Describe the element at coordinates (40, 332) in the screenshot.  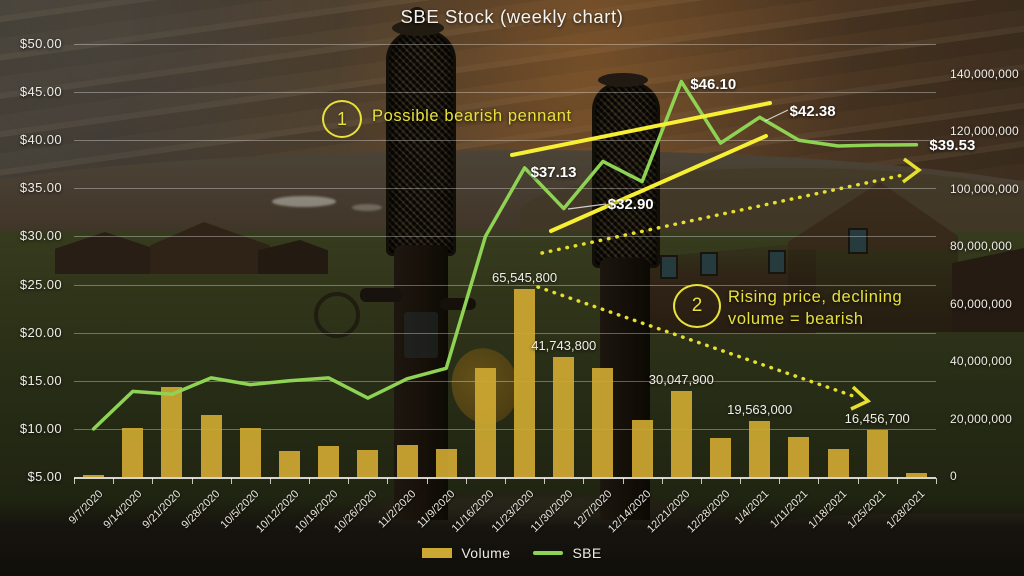
I see `price-tick-label: $20.00` at that location.